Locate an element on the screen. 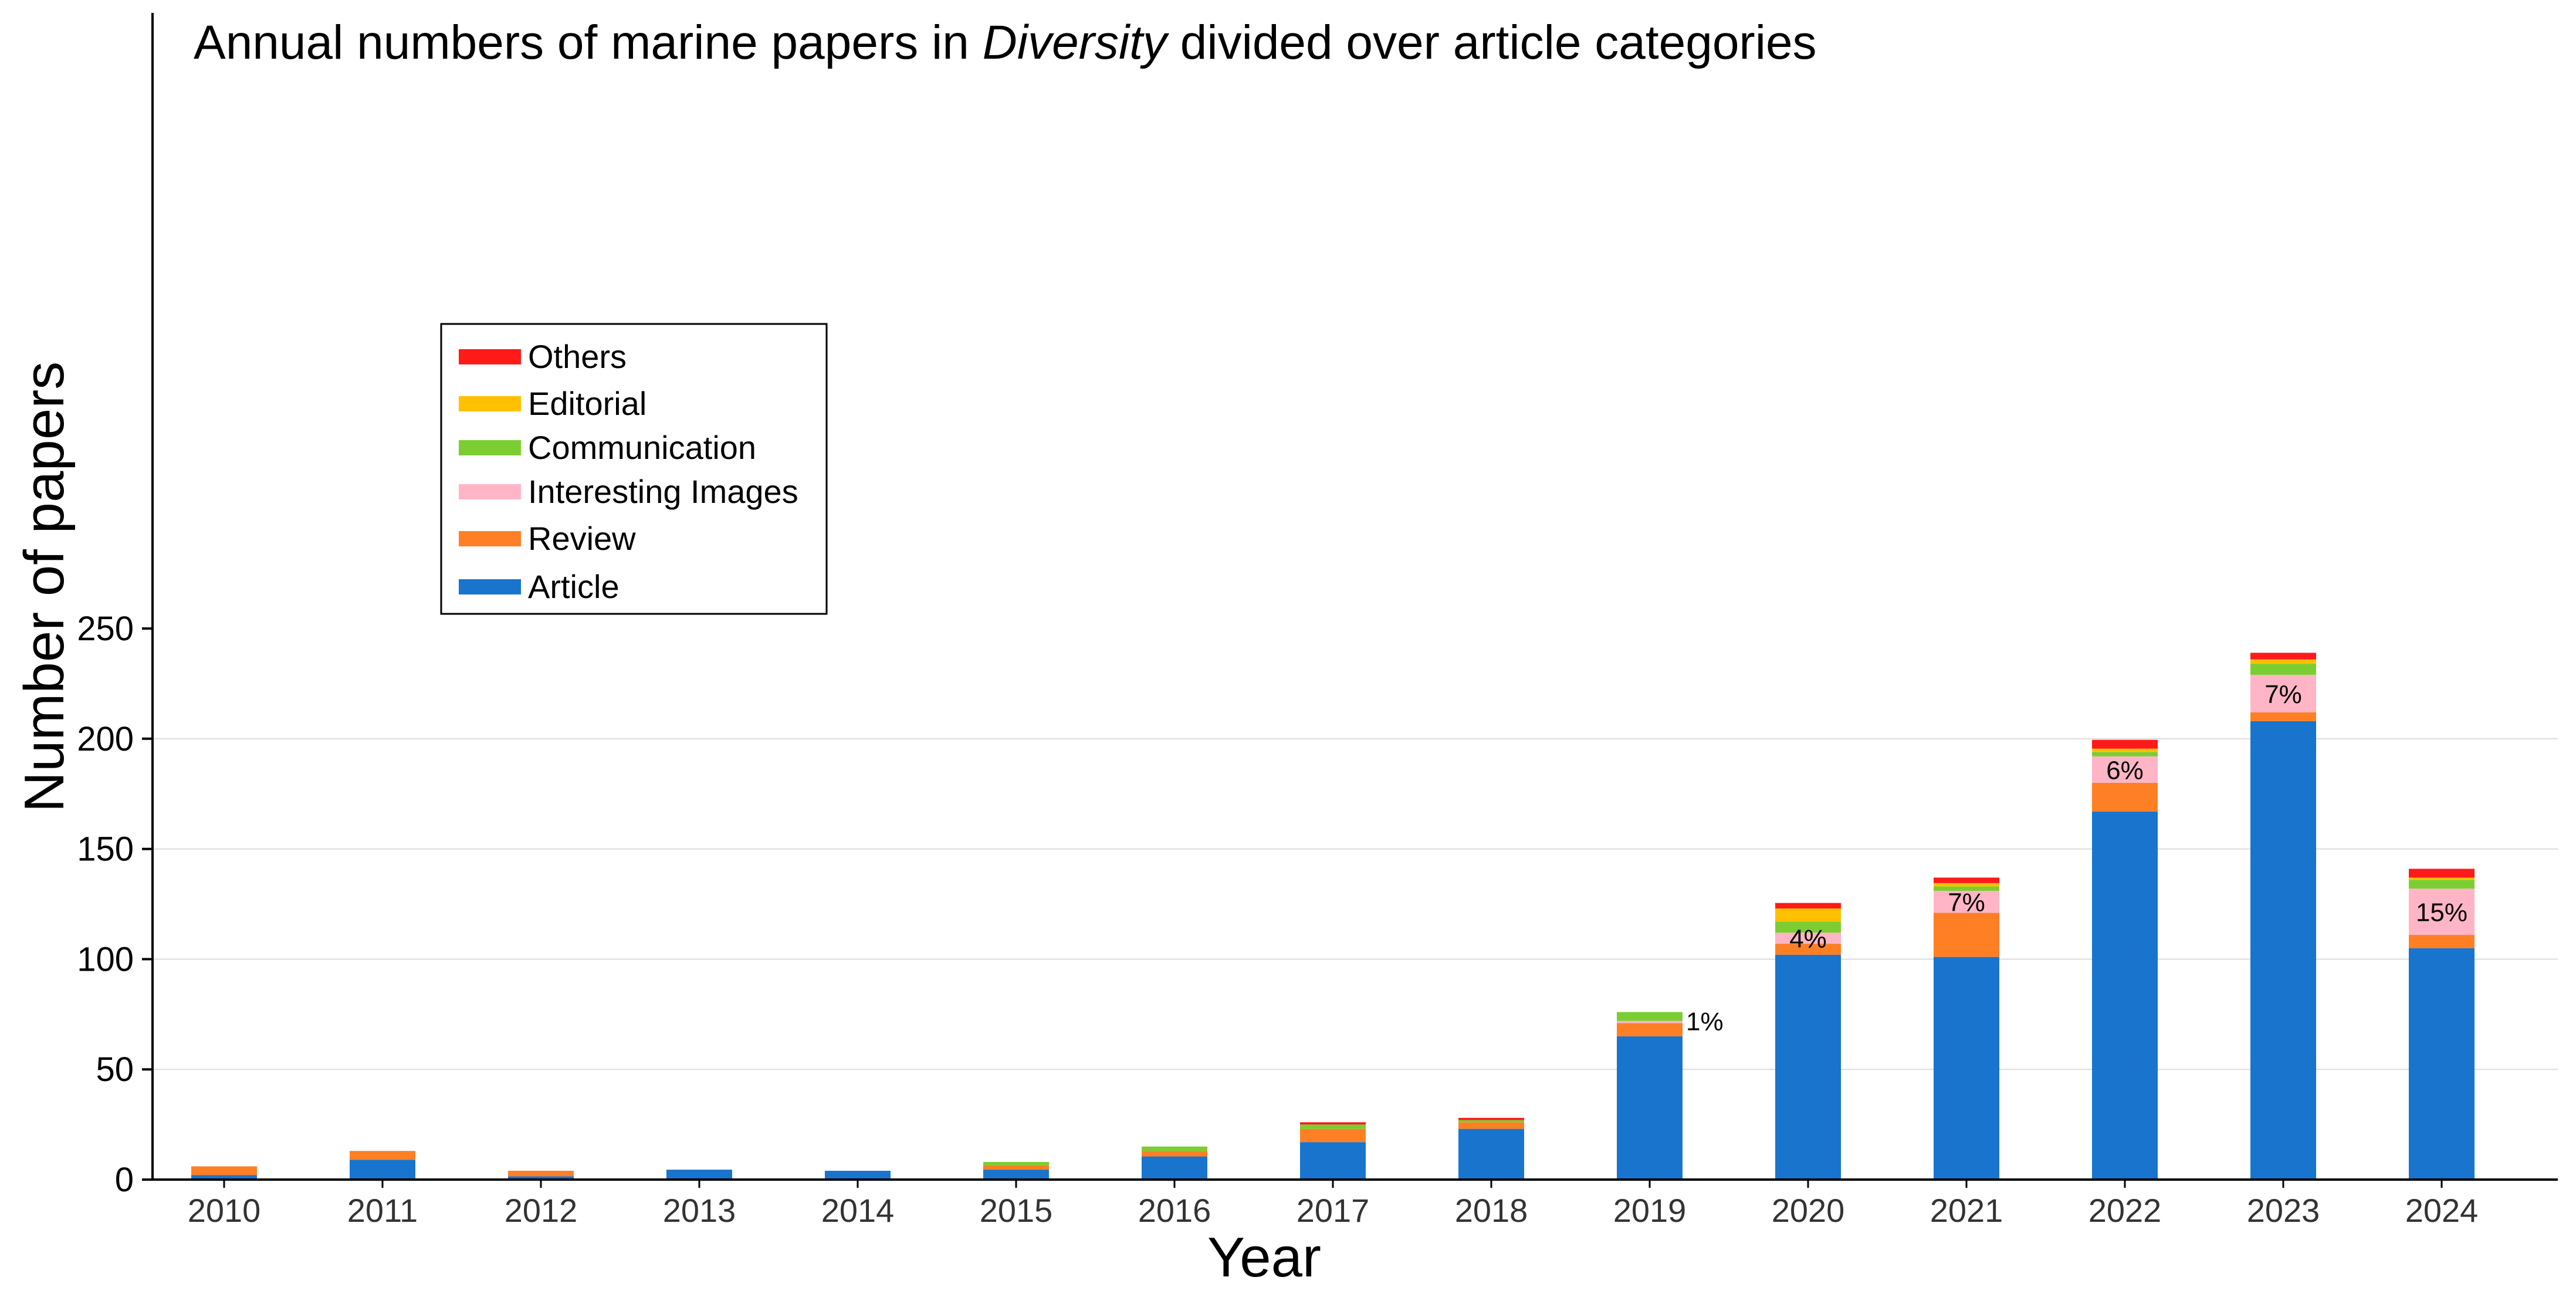 This screenshot has width=2576, height=1304. bar-stack-2020 is located at coordinates (1808, 1041).